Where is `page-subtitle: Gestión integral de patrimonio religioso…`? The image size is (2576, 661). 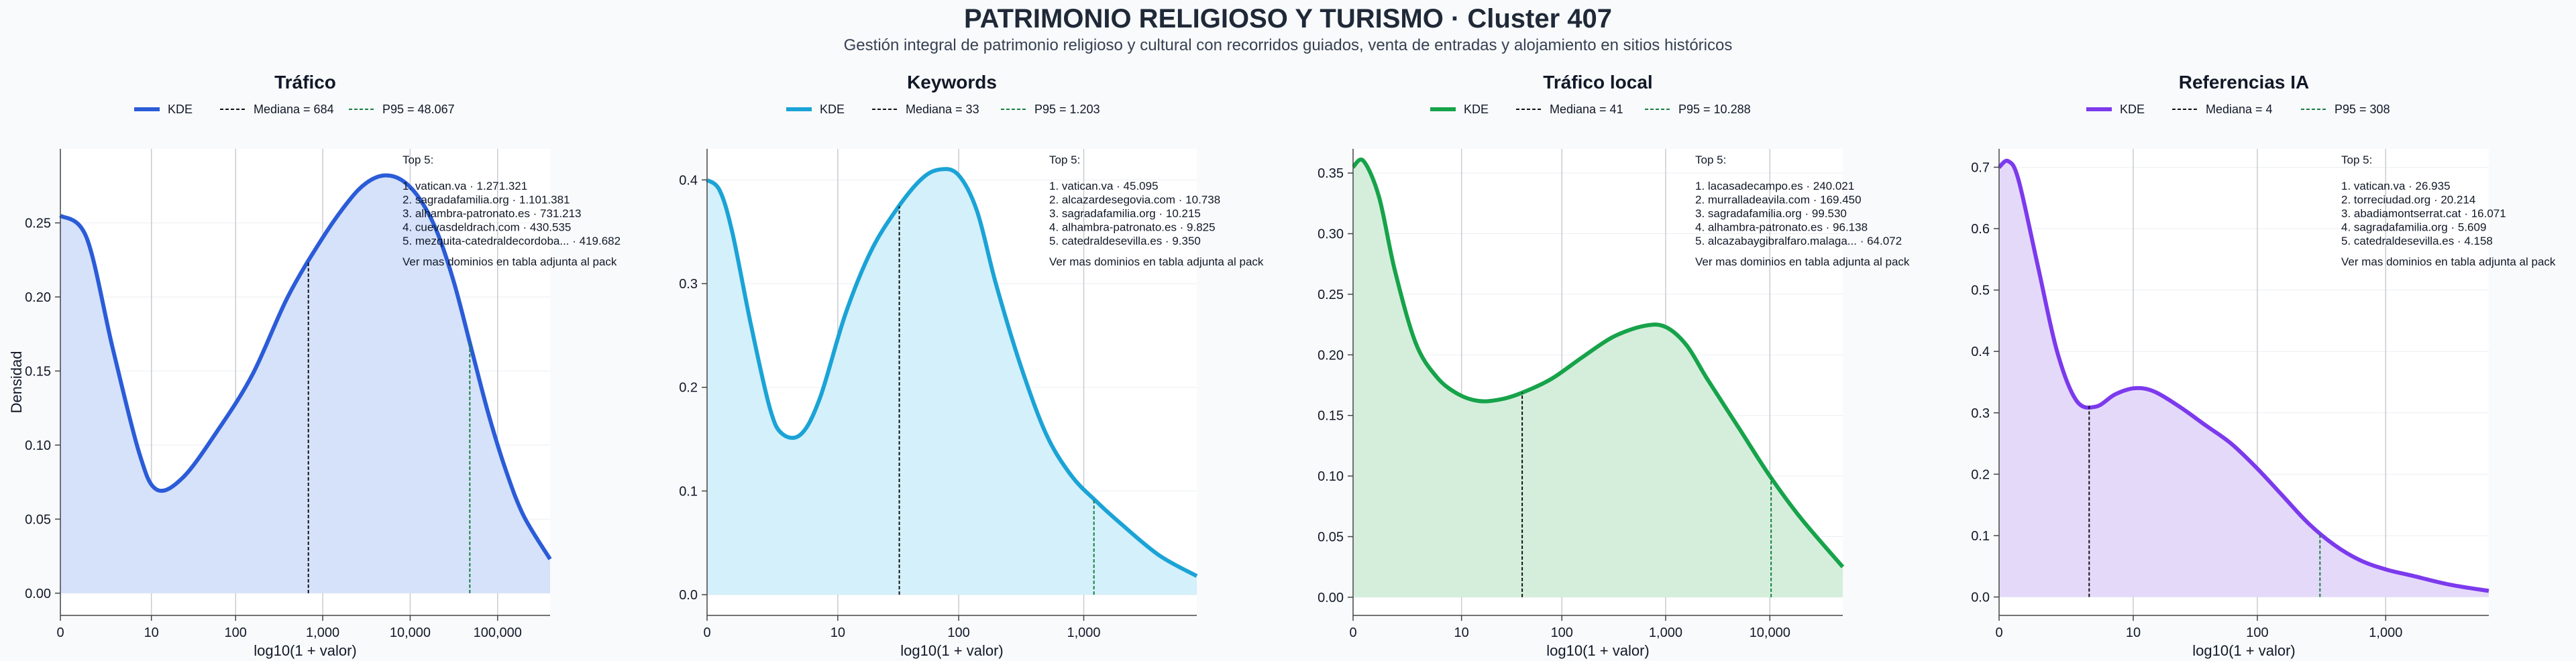 page-subtitle: Gestión integral de patrimonio religioso… is located at coordinates (1288, 45).